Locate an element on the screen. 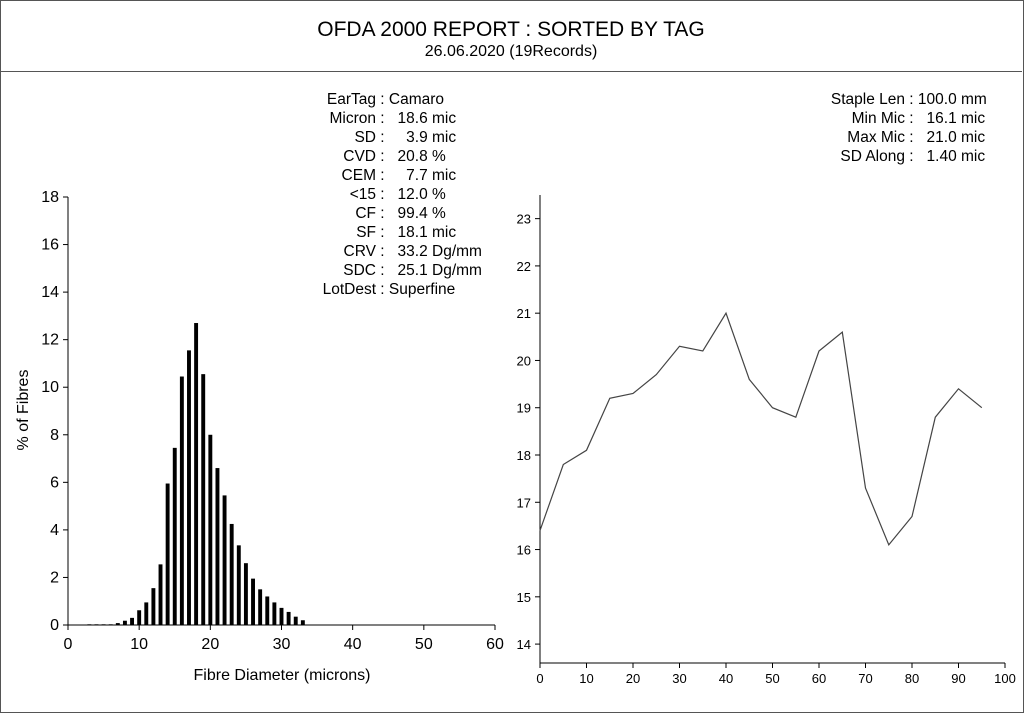  stat-value: 21.0 mic is located at coordinates (951, 137).